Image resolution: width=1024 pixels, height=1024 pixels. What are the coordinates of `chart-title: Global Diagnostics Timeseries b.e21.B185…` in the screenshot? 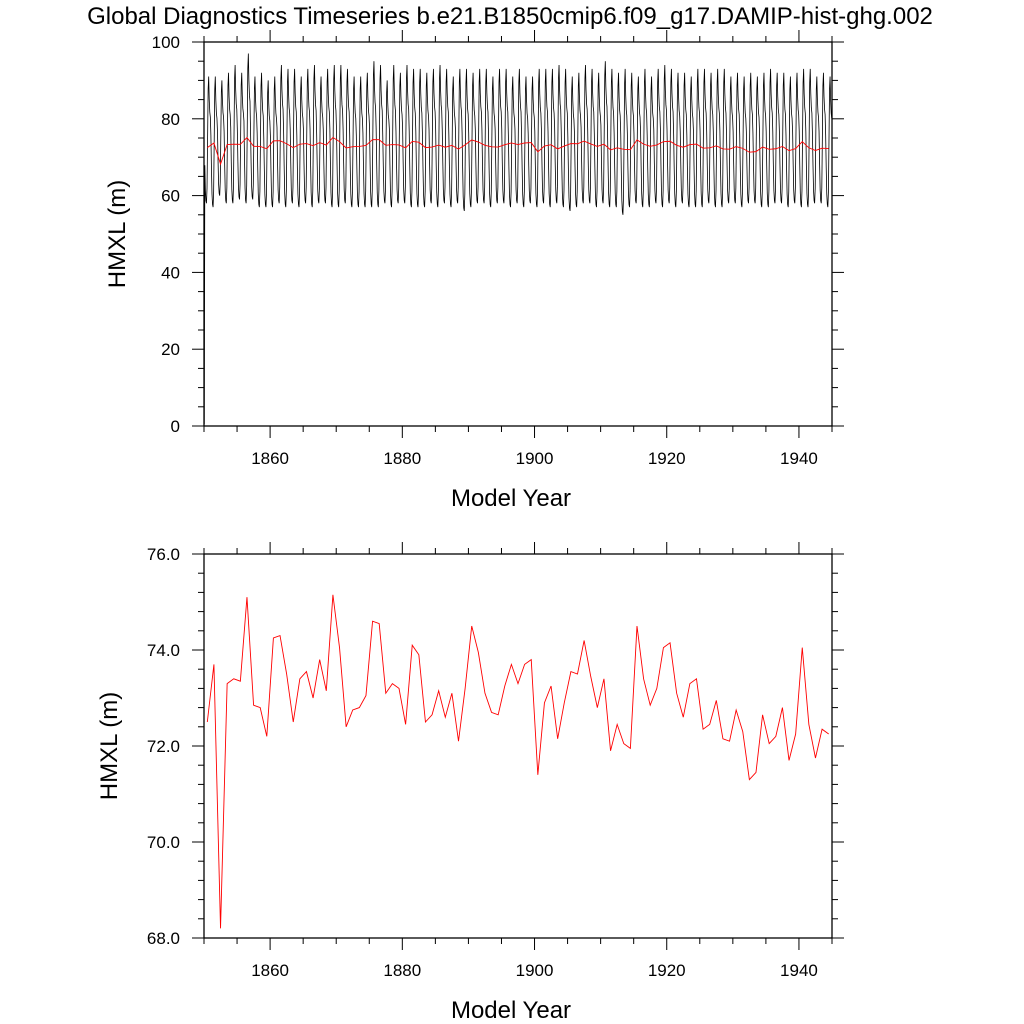 It's located at (510, 16).